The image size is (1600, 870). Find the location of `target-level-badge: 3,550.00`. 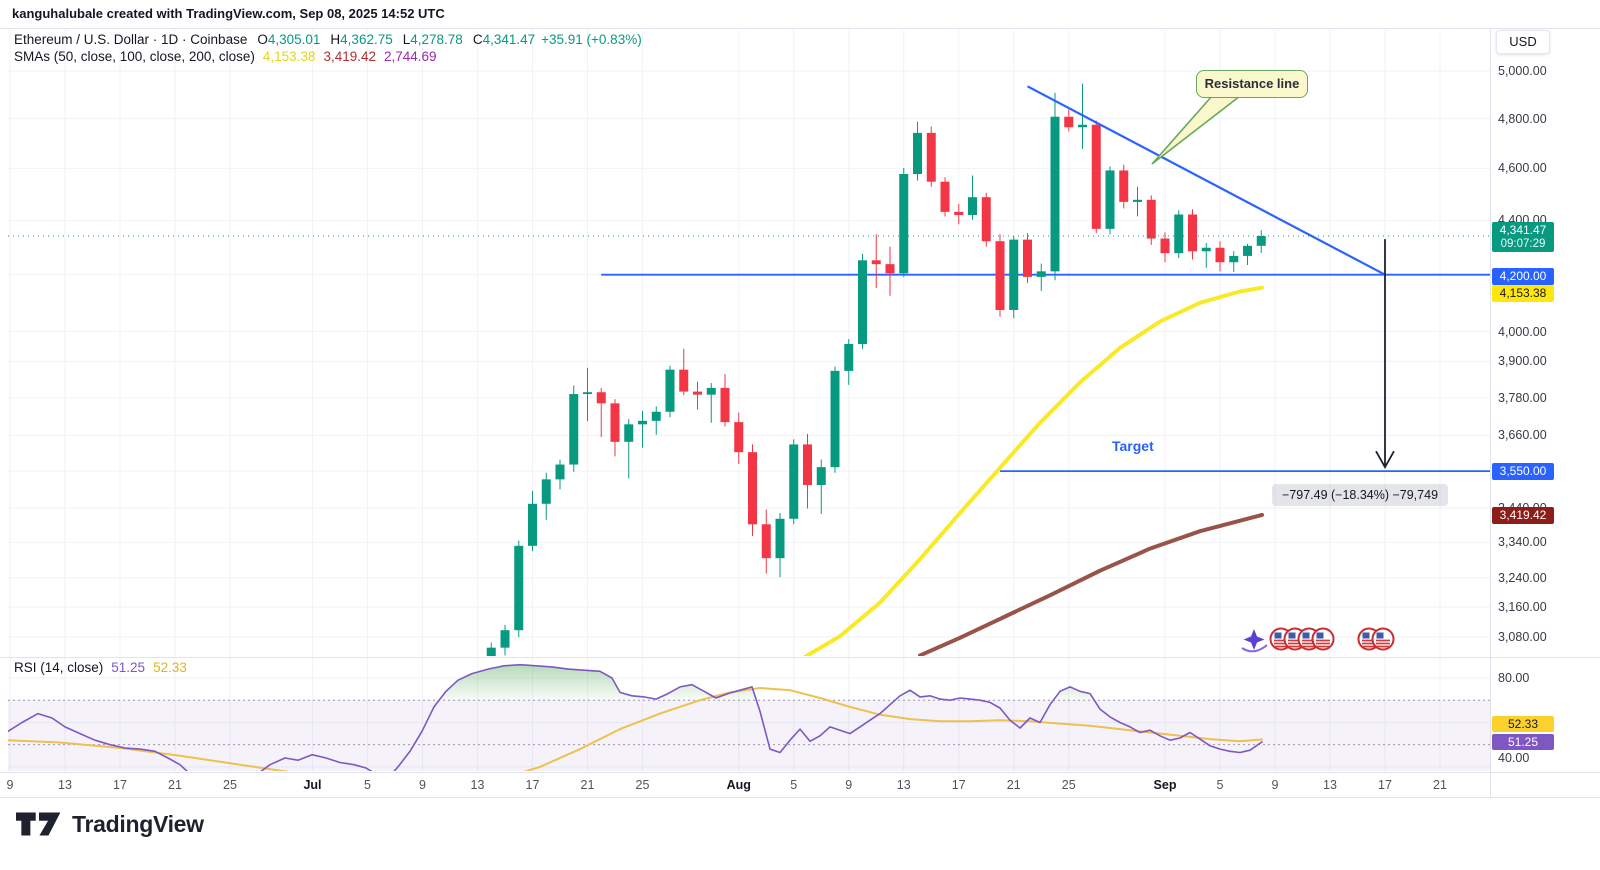

target-level-badge: 3,550.00 is located at coordinates (1523, 471).